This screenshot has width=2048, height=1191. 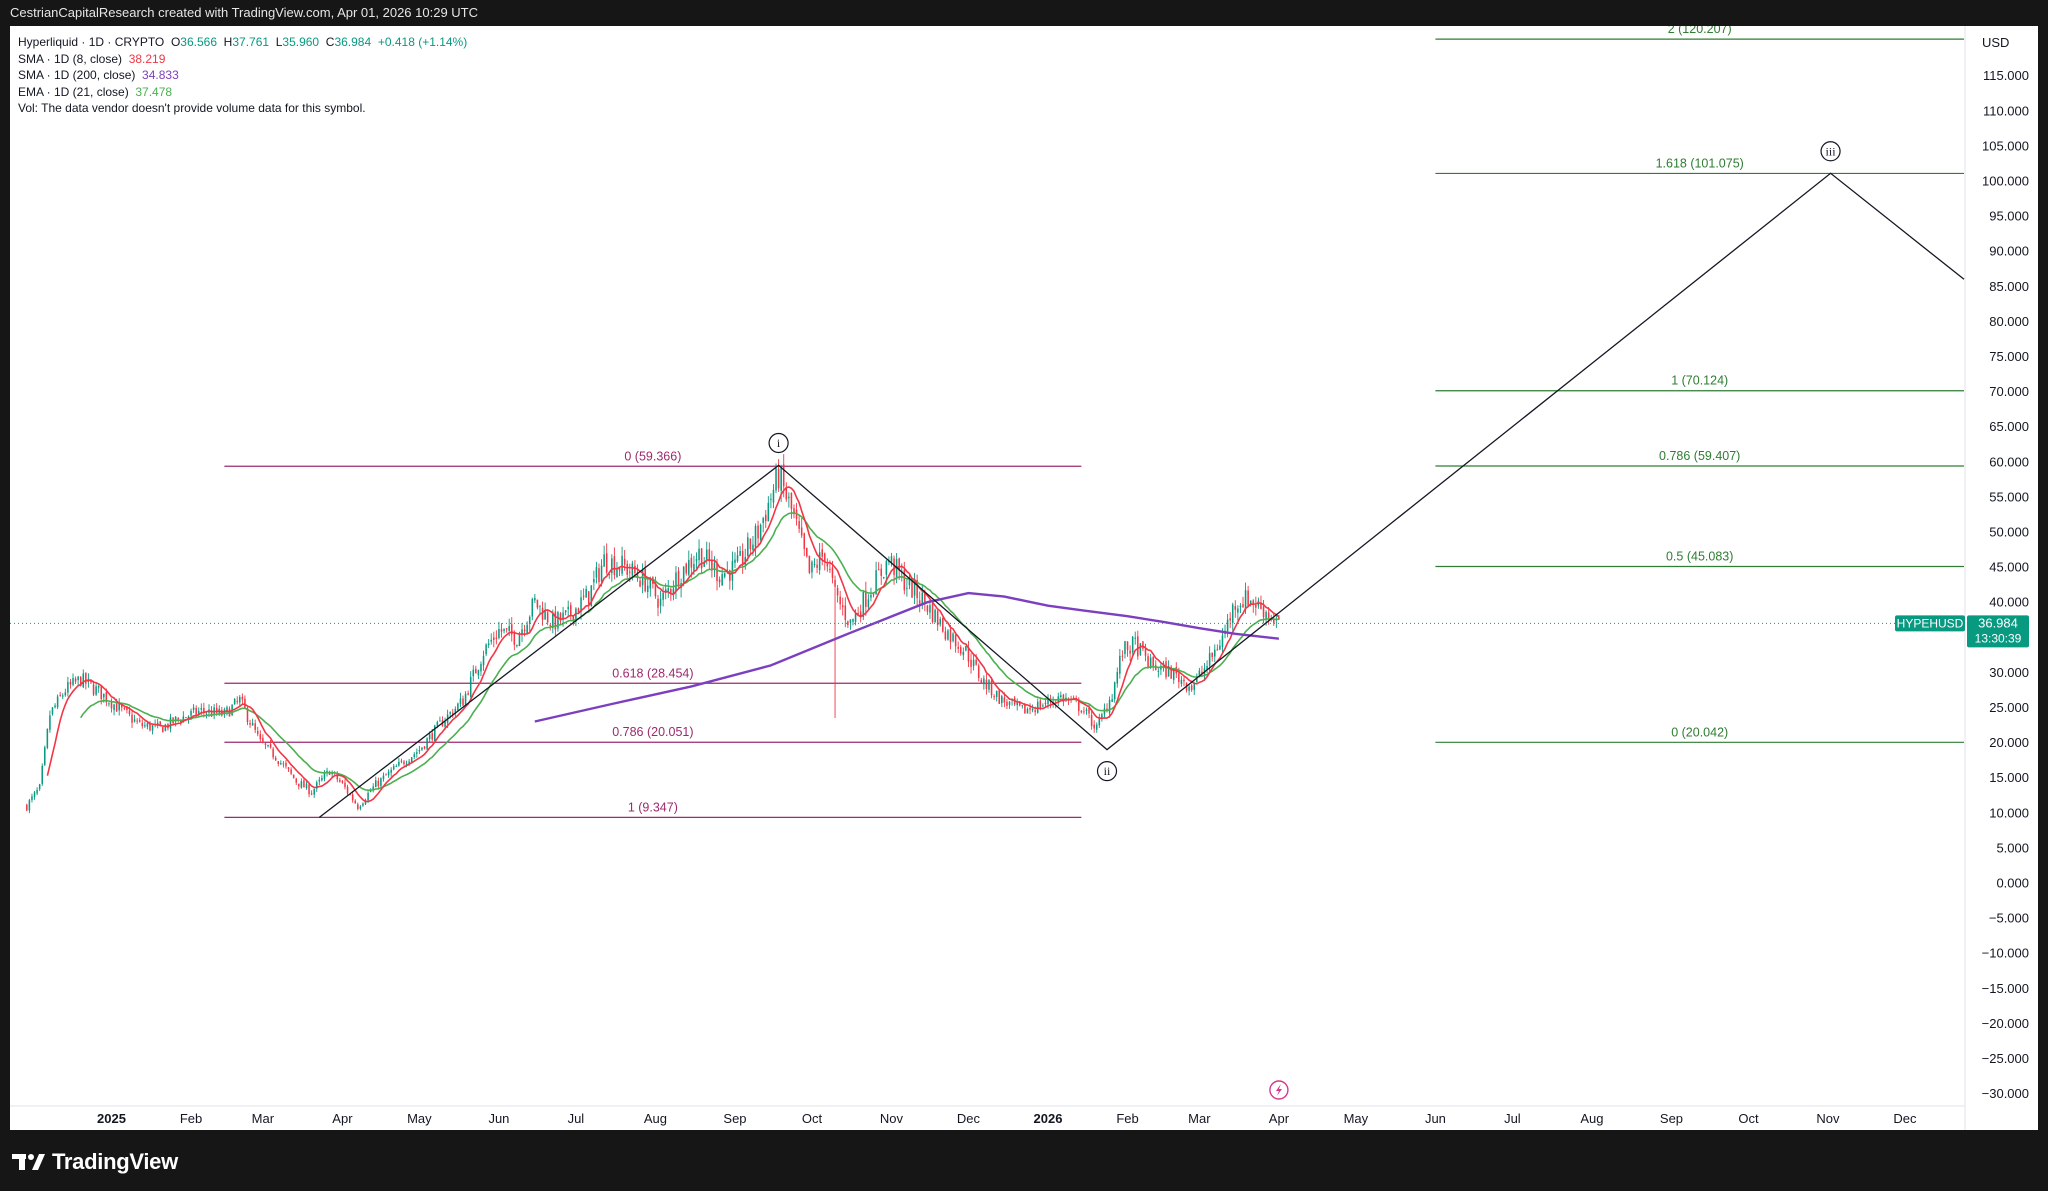 What do you see at coordinates (1998, 631) in the screenshot?
I see `last-price-tag-bg` at bounding box center [1998, 631].